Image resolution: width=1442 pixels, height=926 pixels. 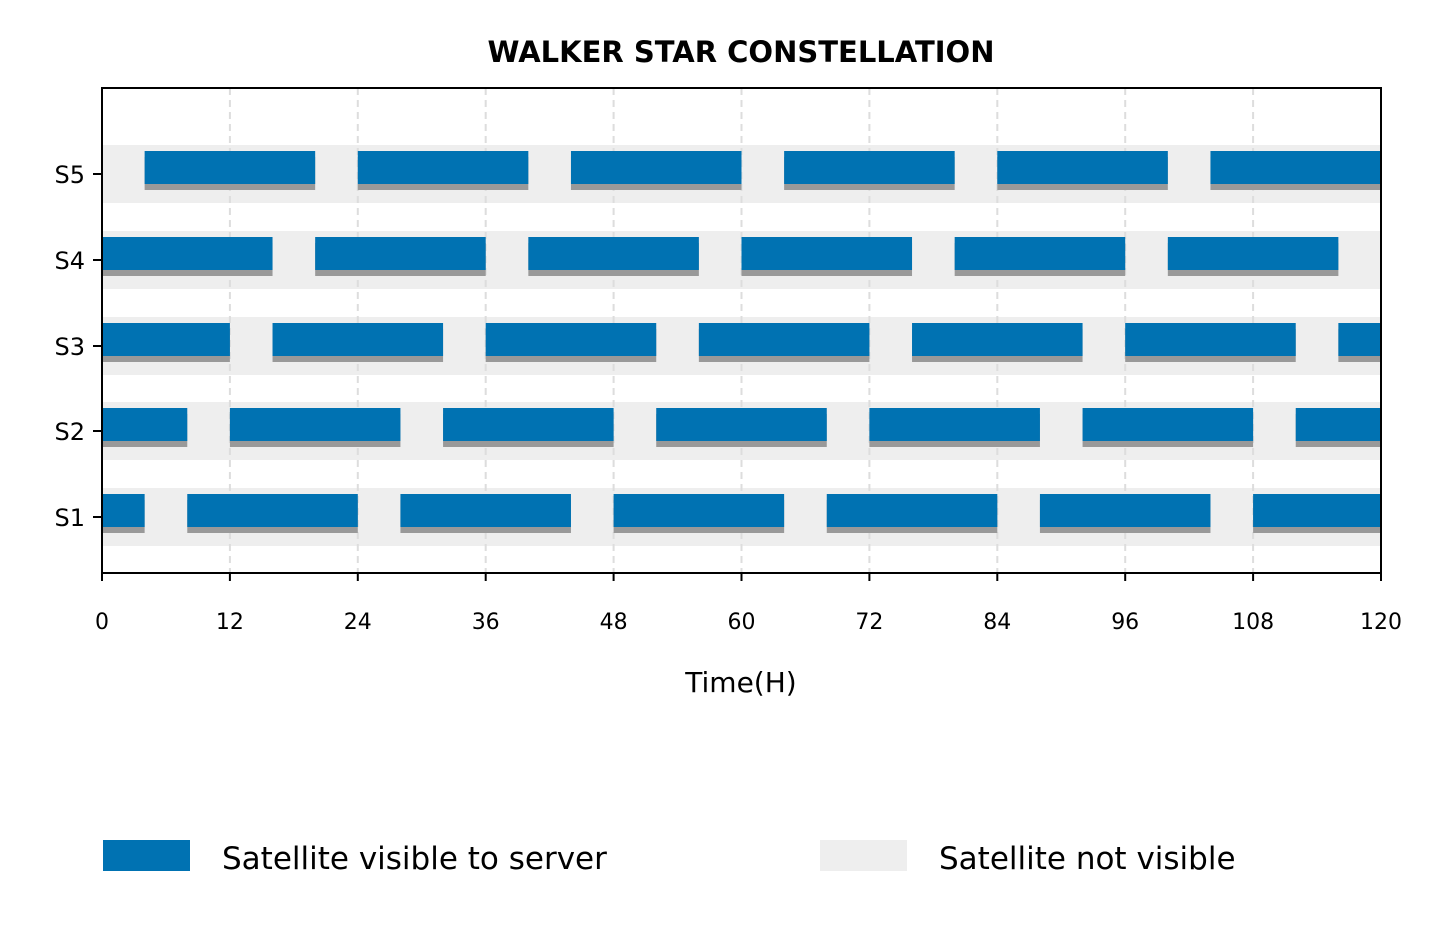 I want to click on x-tick-label-60: 60, so click(x=742, y=622).